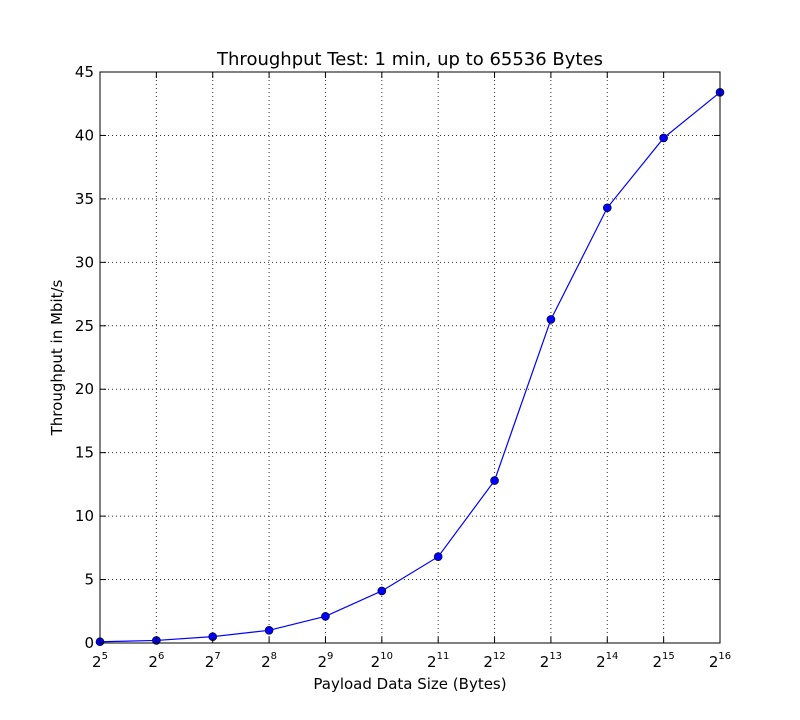  What do you see at coordinates (84, 72) in the screenshot?
I see `y-tick-label: 45` at bounding box center [84, 72].